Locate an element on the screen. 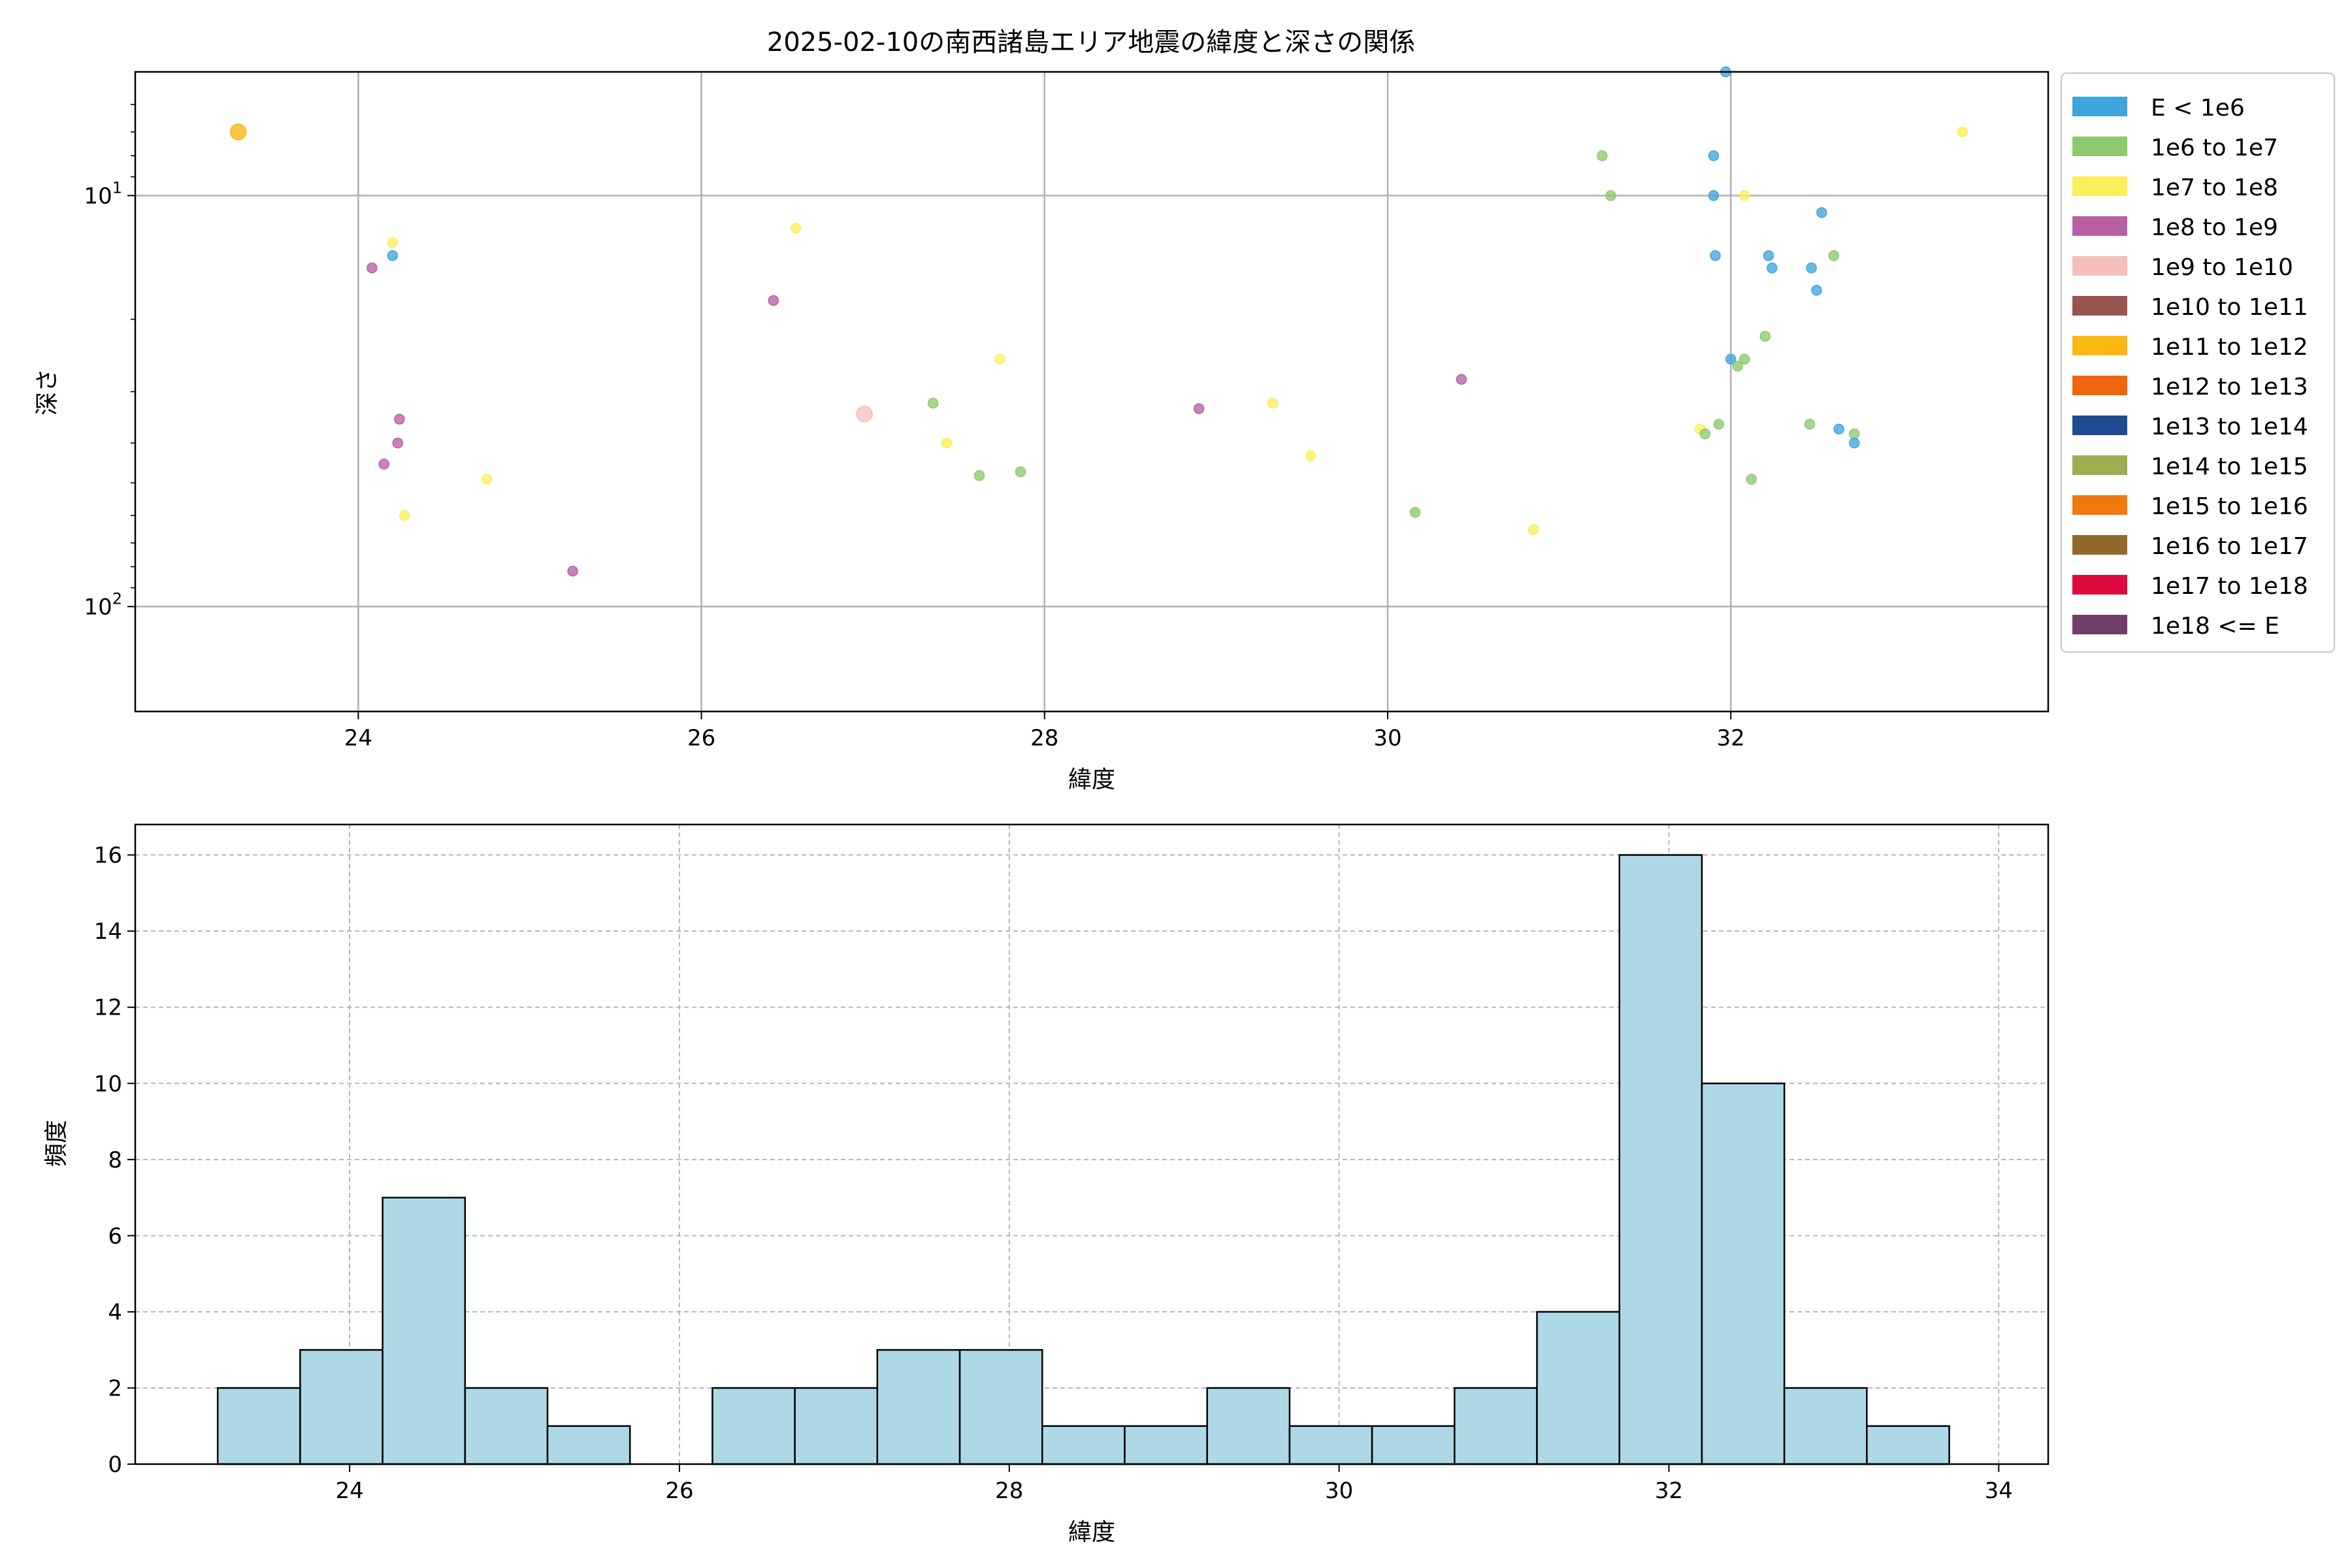 This screenshot has width=2352, height=1568. histogram-x-tick-label: 30 is located at coordinates (1339, 1491).